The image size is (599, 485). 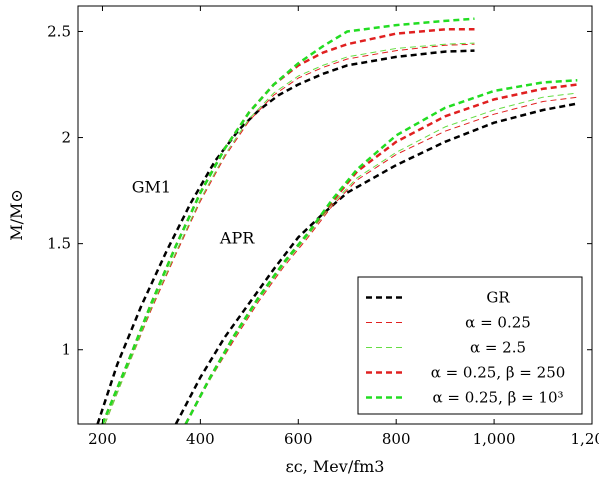 What do you see at coordinates (16, 215) in the screenshot?
I see `y-axis-label: M/M⊙` at bounding box center [16, 215].